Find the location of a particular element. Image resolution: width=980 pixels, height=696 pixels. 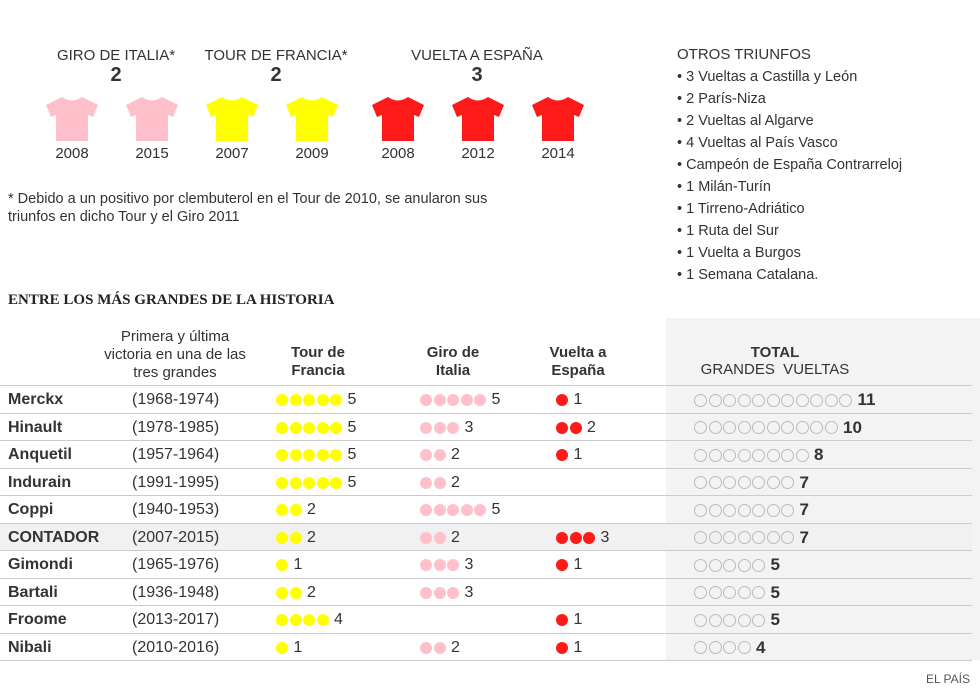

giro-count: 3 is located at coordinates (469, 592).